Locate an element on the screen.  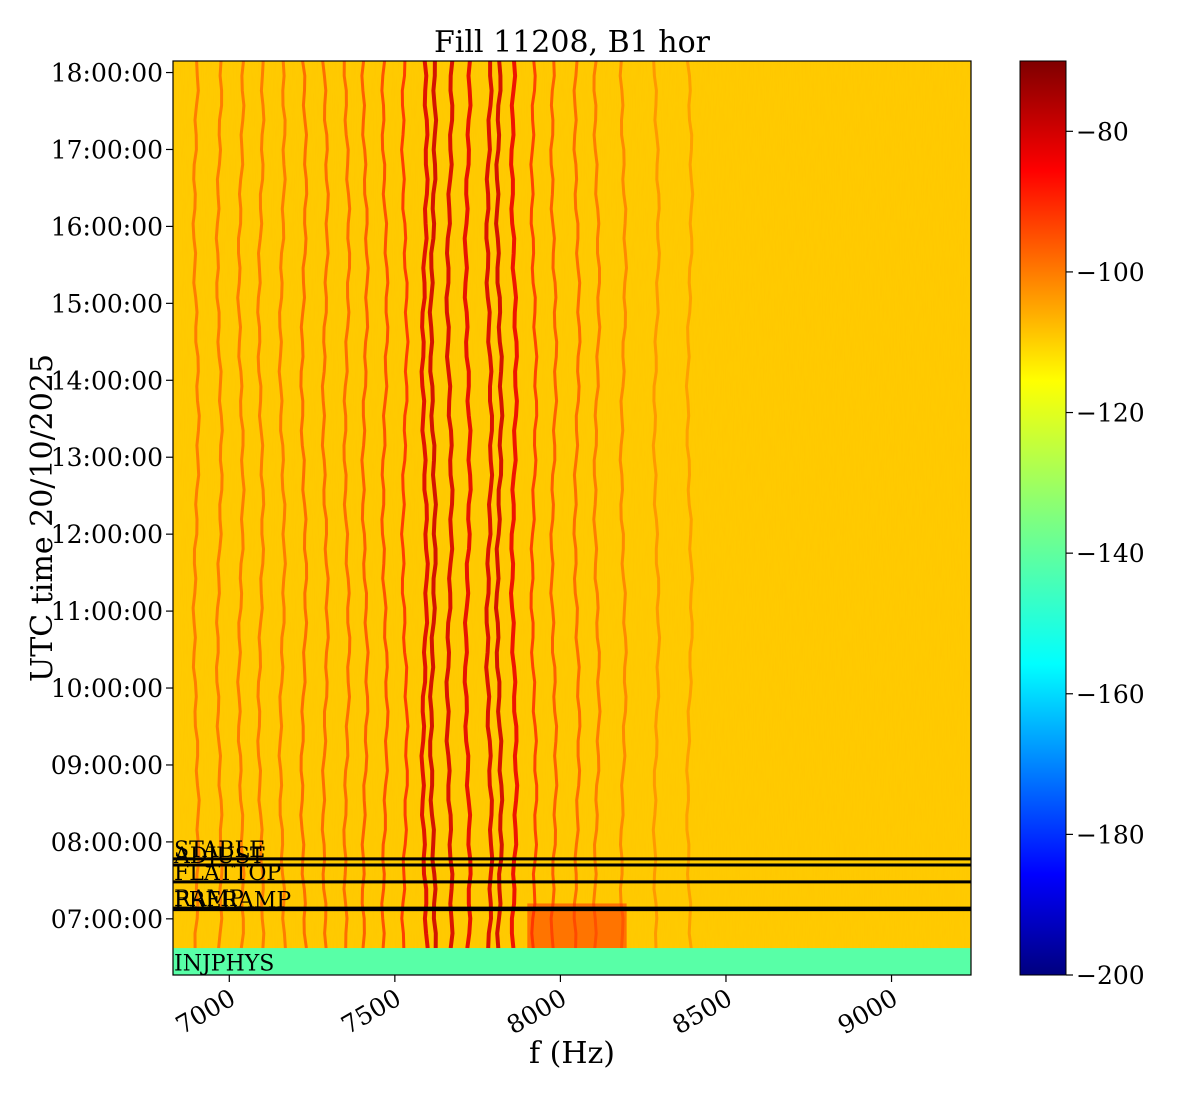
y-tick-label: 11:00:00 is located at coordinates (107, 611).